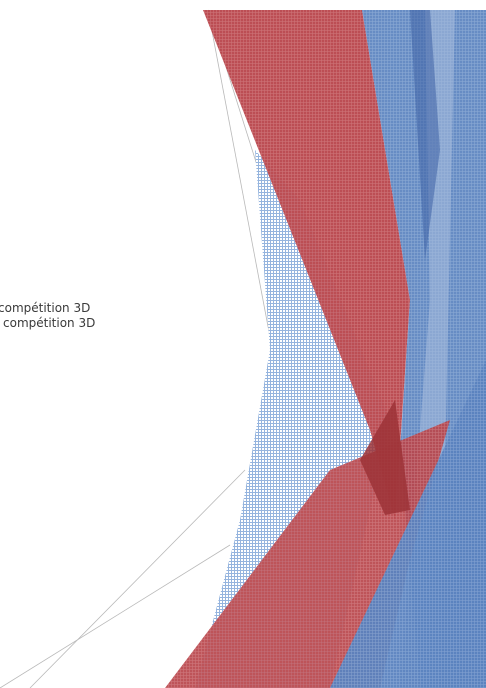  I want to click on dark-red-cross, so click(385, 457).